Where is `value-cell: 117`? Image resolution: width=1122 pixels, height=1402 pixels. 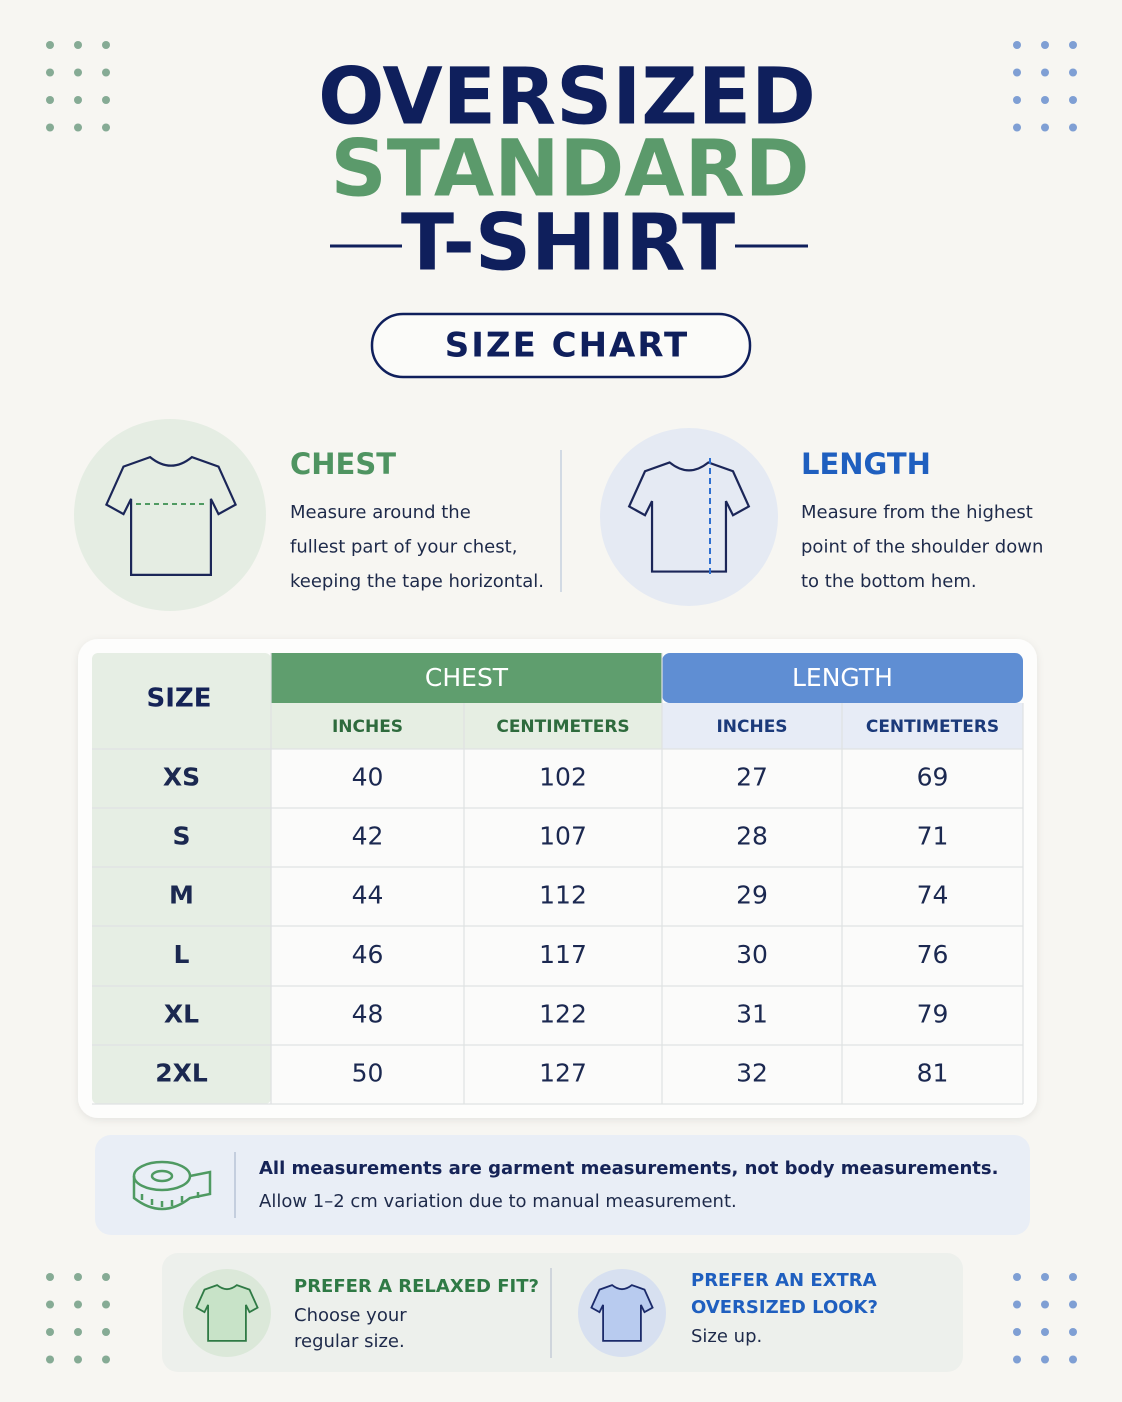
value-cell: 117 is located at coordinates (563, 954).